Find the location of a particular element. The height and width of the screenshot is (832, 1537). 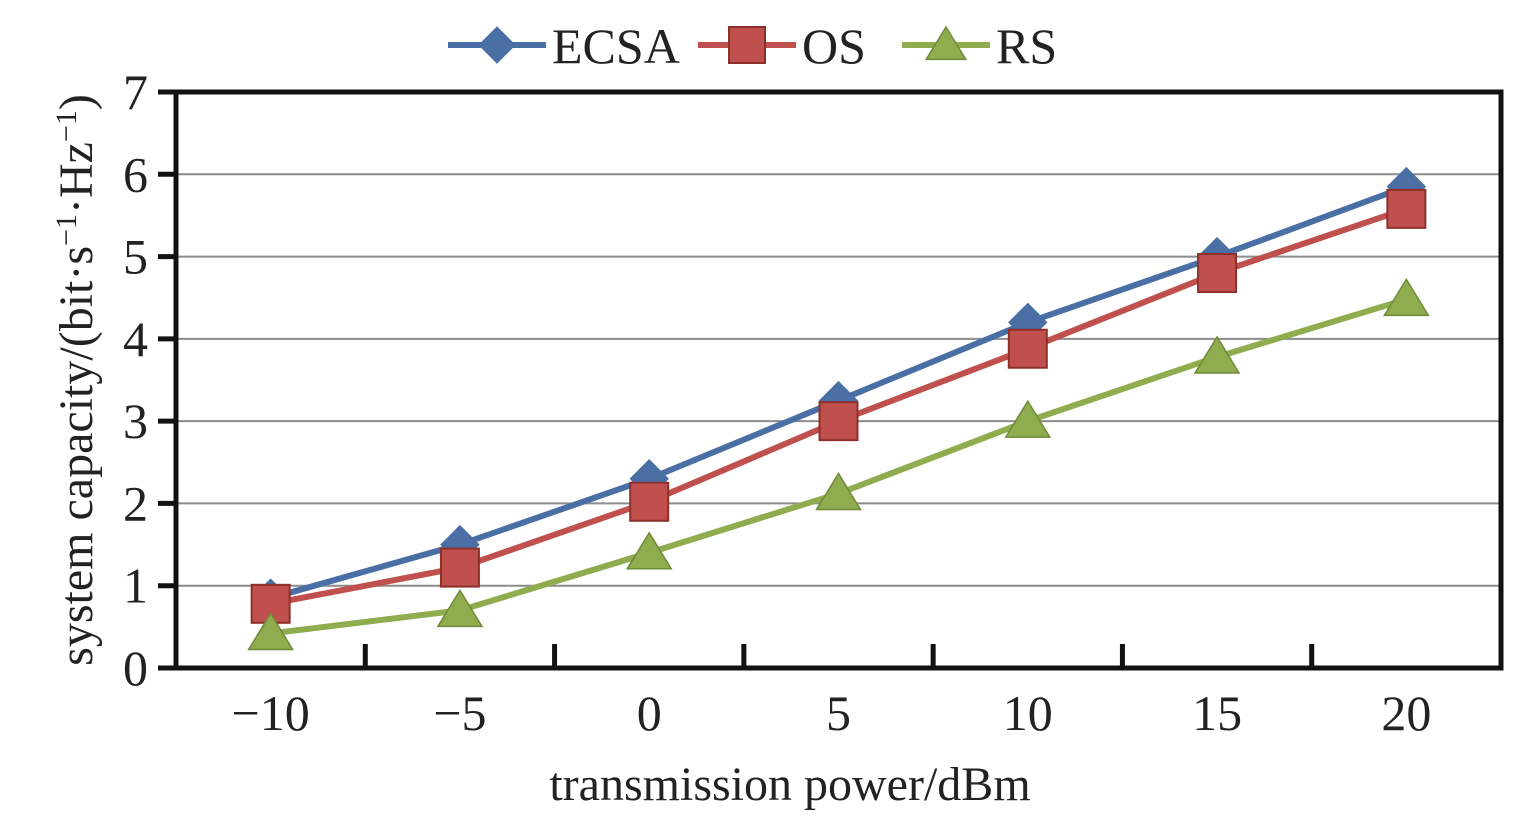

legend: ECSA OS RS is located at coordinates (752, 46).